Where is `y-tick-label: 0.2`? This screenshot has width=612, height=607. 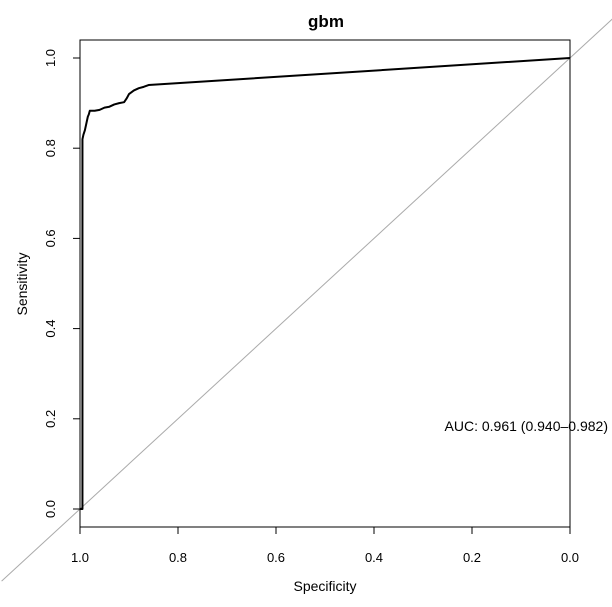
y-tick-label: 0.2 is located at coordinates (50, 419).